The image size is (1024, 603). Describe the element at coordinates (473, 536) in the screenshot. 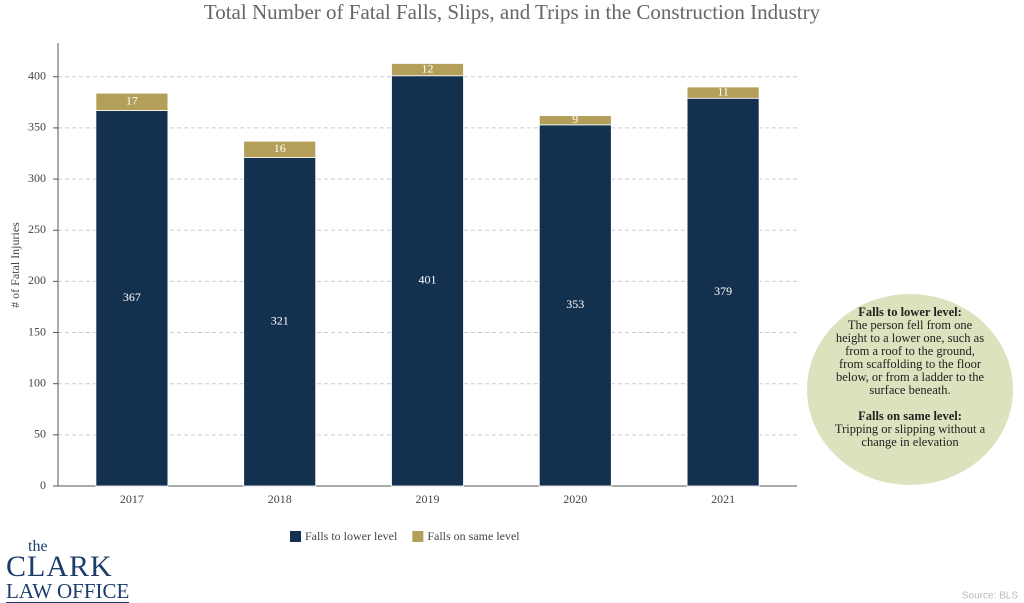

I see `legend-label: Falls on same level` at that location.